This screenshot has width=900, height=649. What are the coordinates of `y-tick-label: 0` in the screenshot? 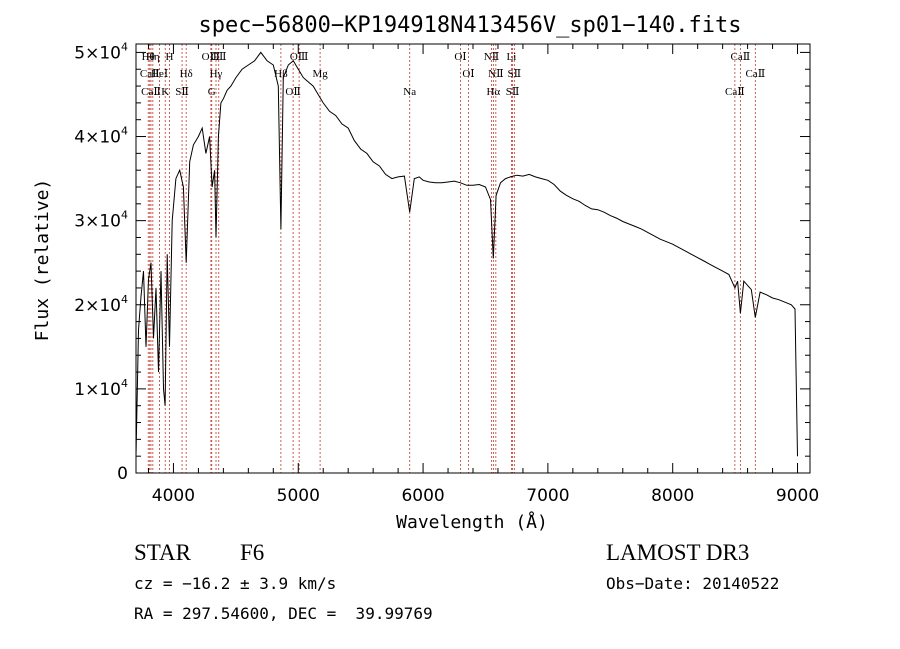 It's located at (122, 474).